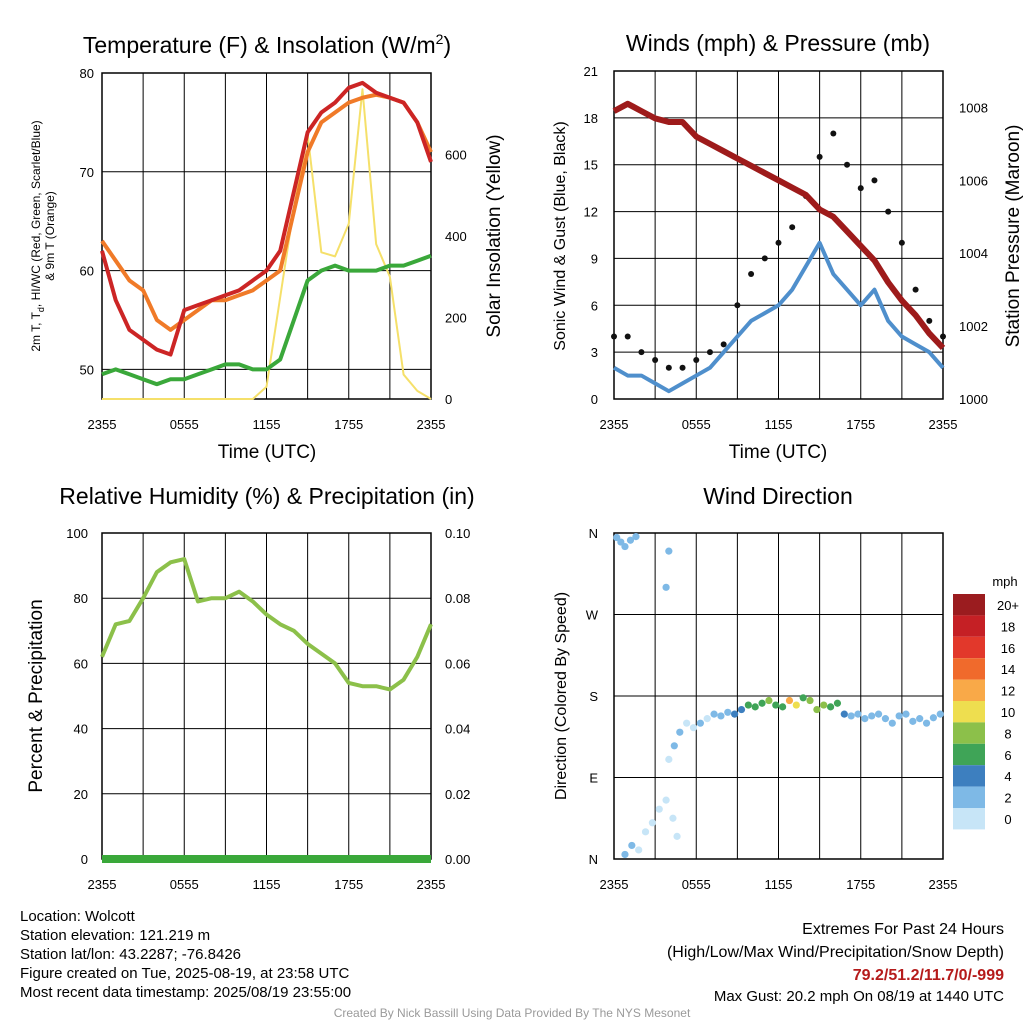 This screenshot has height=1024, width=1024. I want to click on legend-label: 16, so click(1008, 648).